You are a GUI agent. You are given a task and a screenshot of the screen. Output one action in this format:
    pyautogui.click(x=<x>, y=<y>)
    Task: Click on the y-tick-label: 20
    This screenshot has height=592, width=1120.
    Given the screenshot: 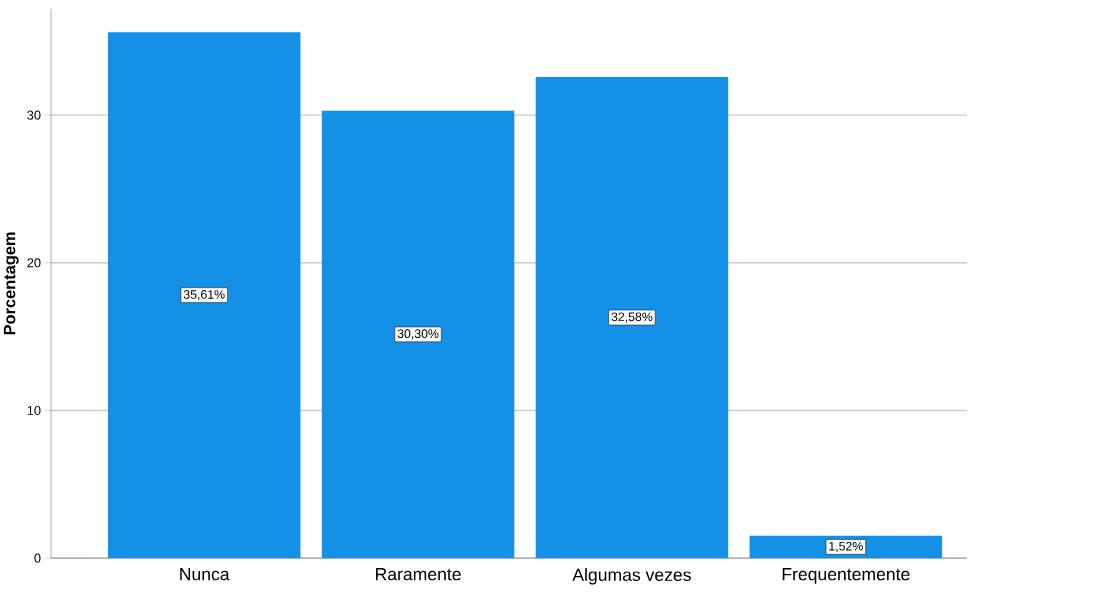 What is the action you would take?
    pyautogui.click(x=34, y=263)
    